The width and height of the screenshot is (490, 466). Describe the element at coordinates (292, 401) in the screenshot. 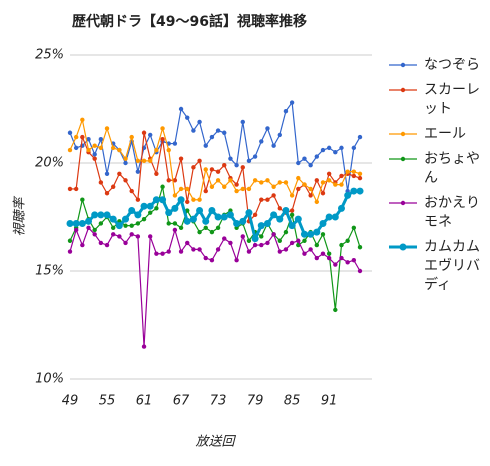

I see `x-tick-label: 85` at that location.